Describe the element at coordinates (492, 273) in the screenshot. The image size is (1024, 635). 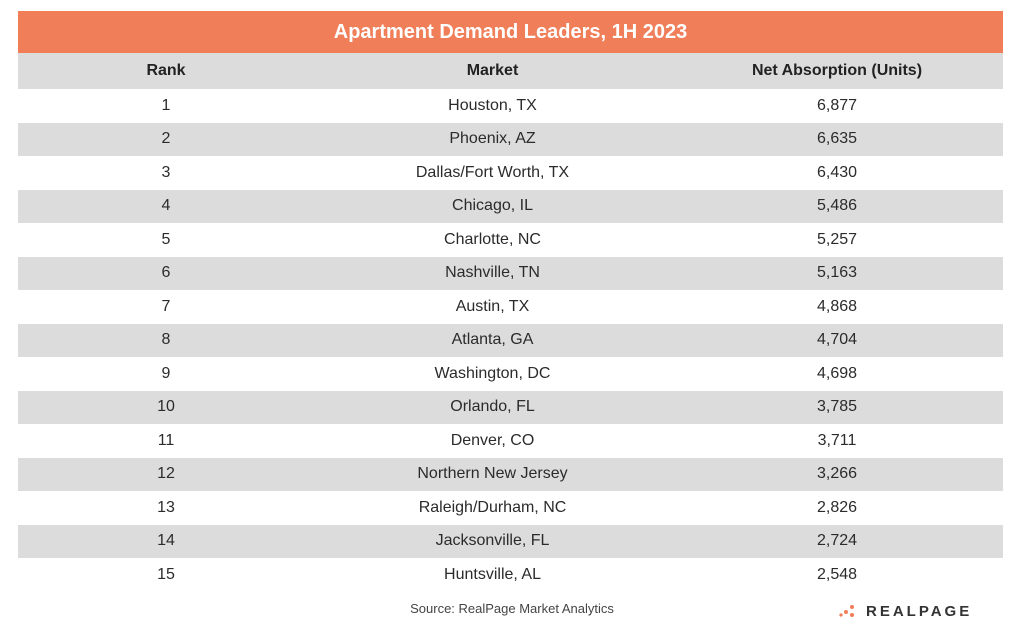
I see `market-cell: Nashville, TN` at that location.